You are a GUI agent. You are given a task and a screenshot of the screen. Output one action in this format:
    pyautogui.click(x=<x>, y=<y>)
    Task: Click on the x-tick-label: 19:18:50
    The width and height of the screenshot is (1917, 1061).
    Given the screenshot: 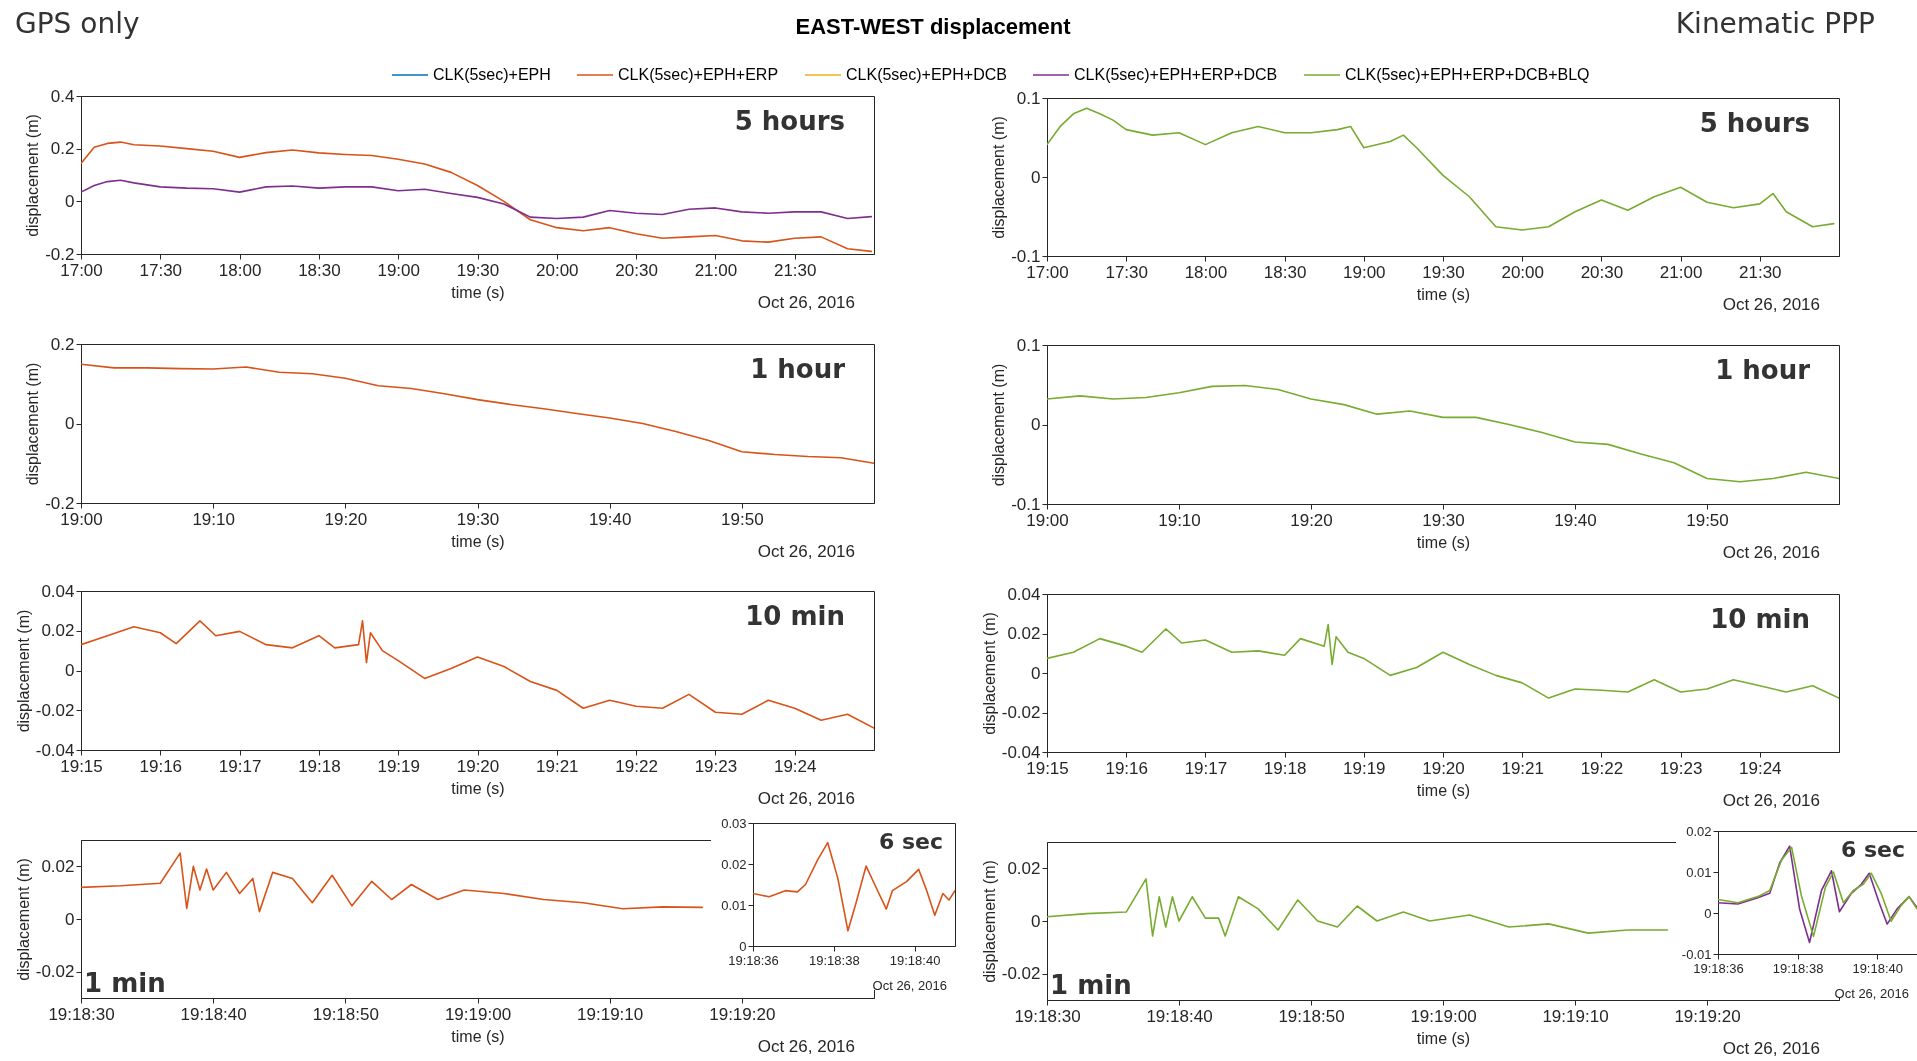 What is the action you would take?
    pyautogui.click(x=345, y=1014)
    